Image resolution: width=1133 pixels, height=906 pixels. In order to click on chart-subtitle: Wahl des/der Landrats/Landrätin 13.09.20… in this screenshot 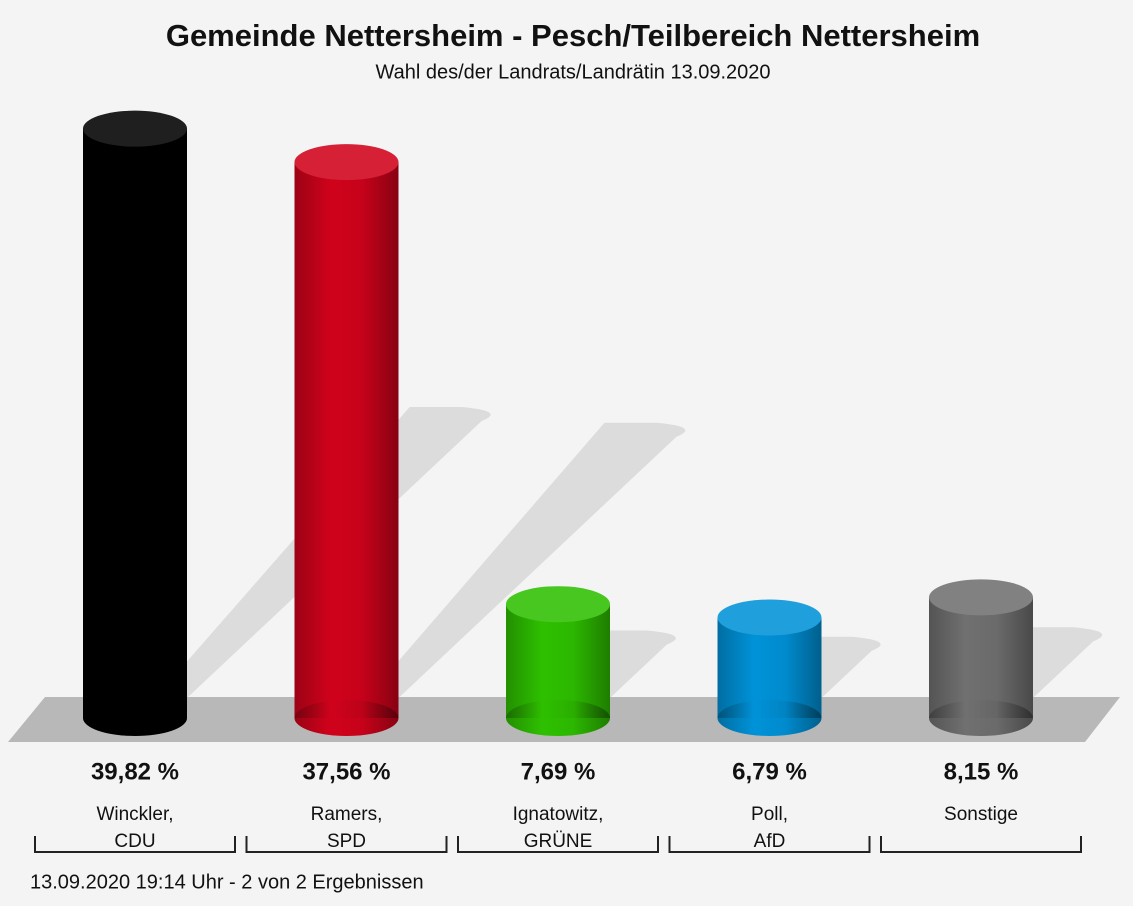, I will do `click(572, 72)`.